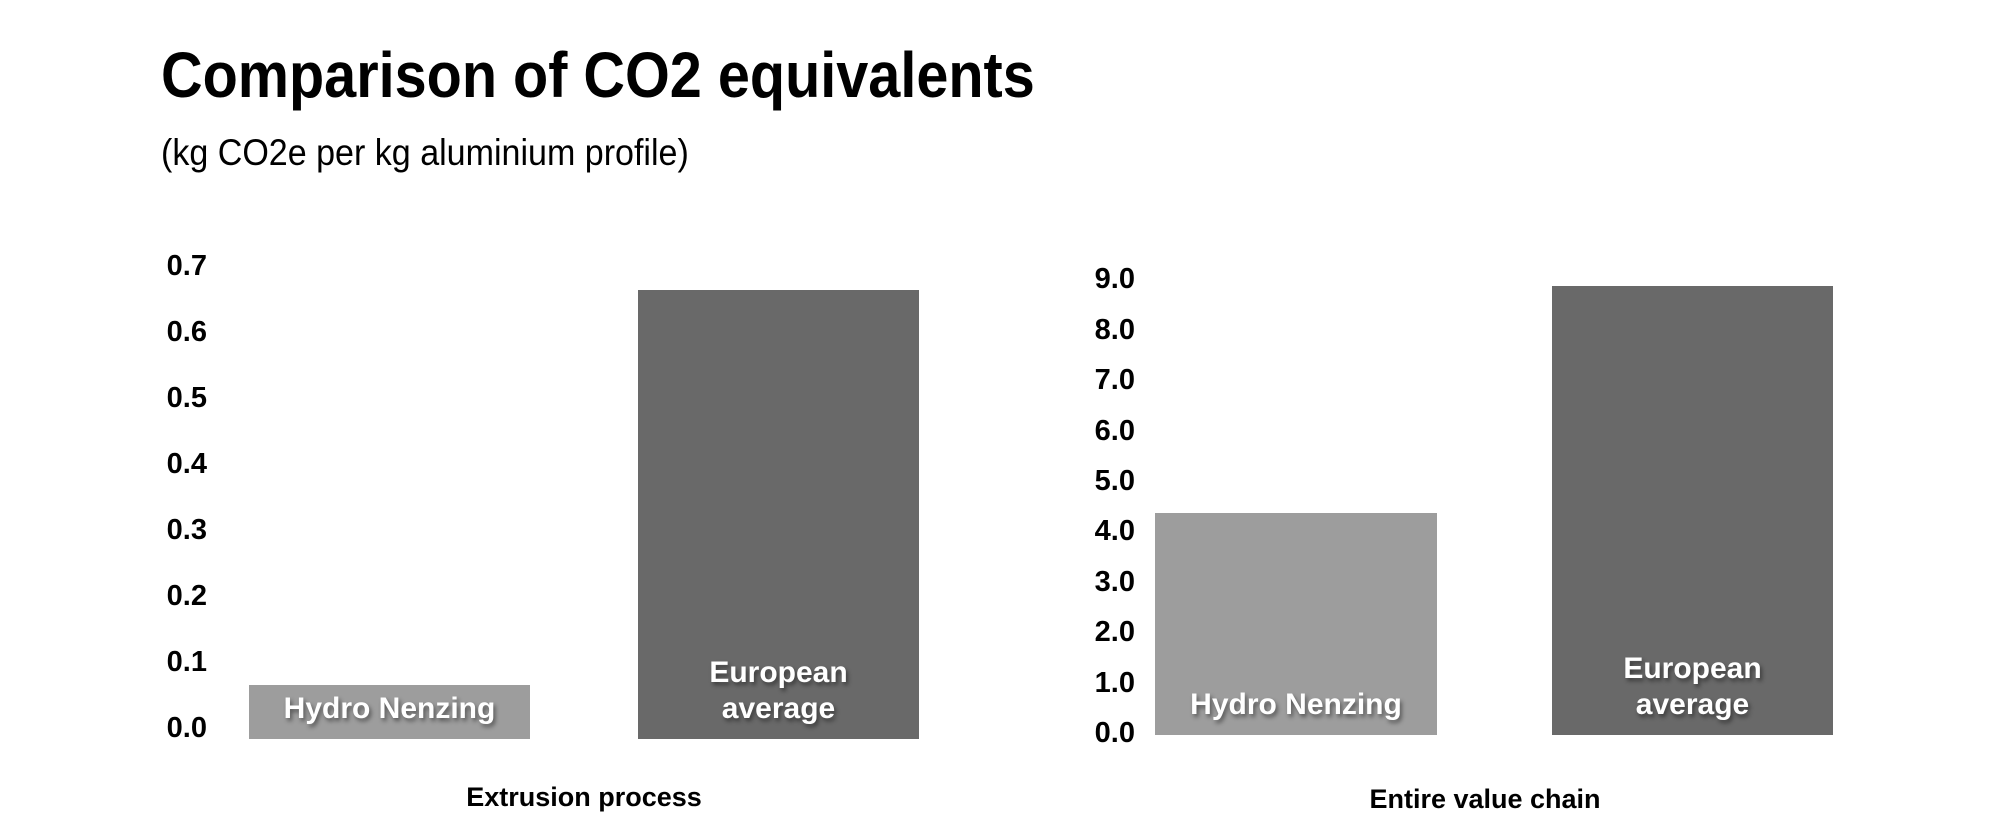  Describe the element at coordinates (1114, 683) in the screenshot. I see `y-tick-label: 1.0` at that location.